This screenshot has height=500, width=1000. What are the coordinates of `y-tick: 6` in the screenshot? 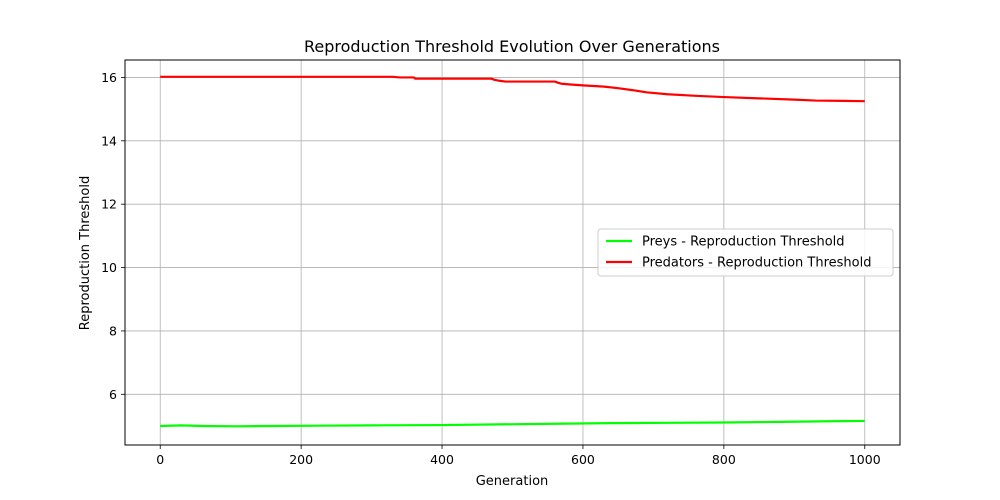 It's located at (117, 394).